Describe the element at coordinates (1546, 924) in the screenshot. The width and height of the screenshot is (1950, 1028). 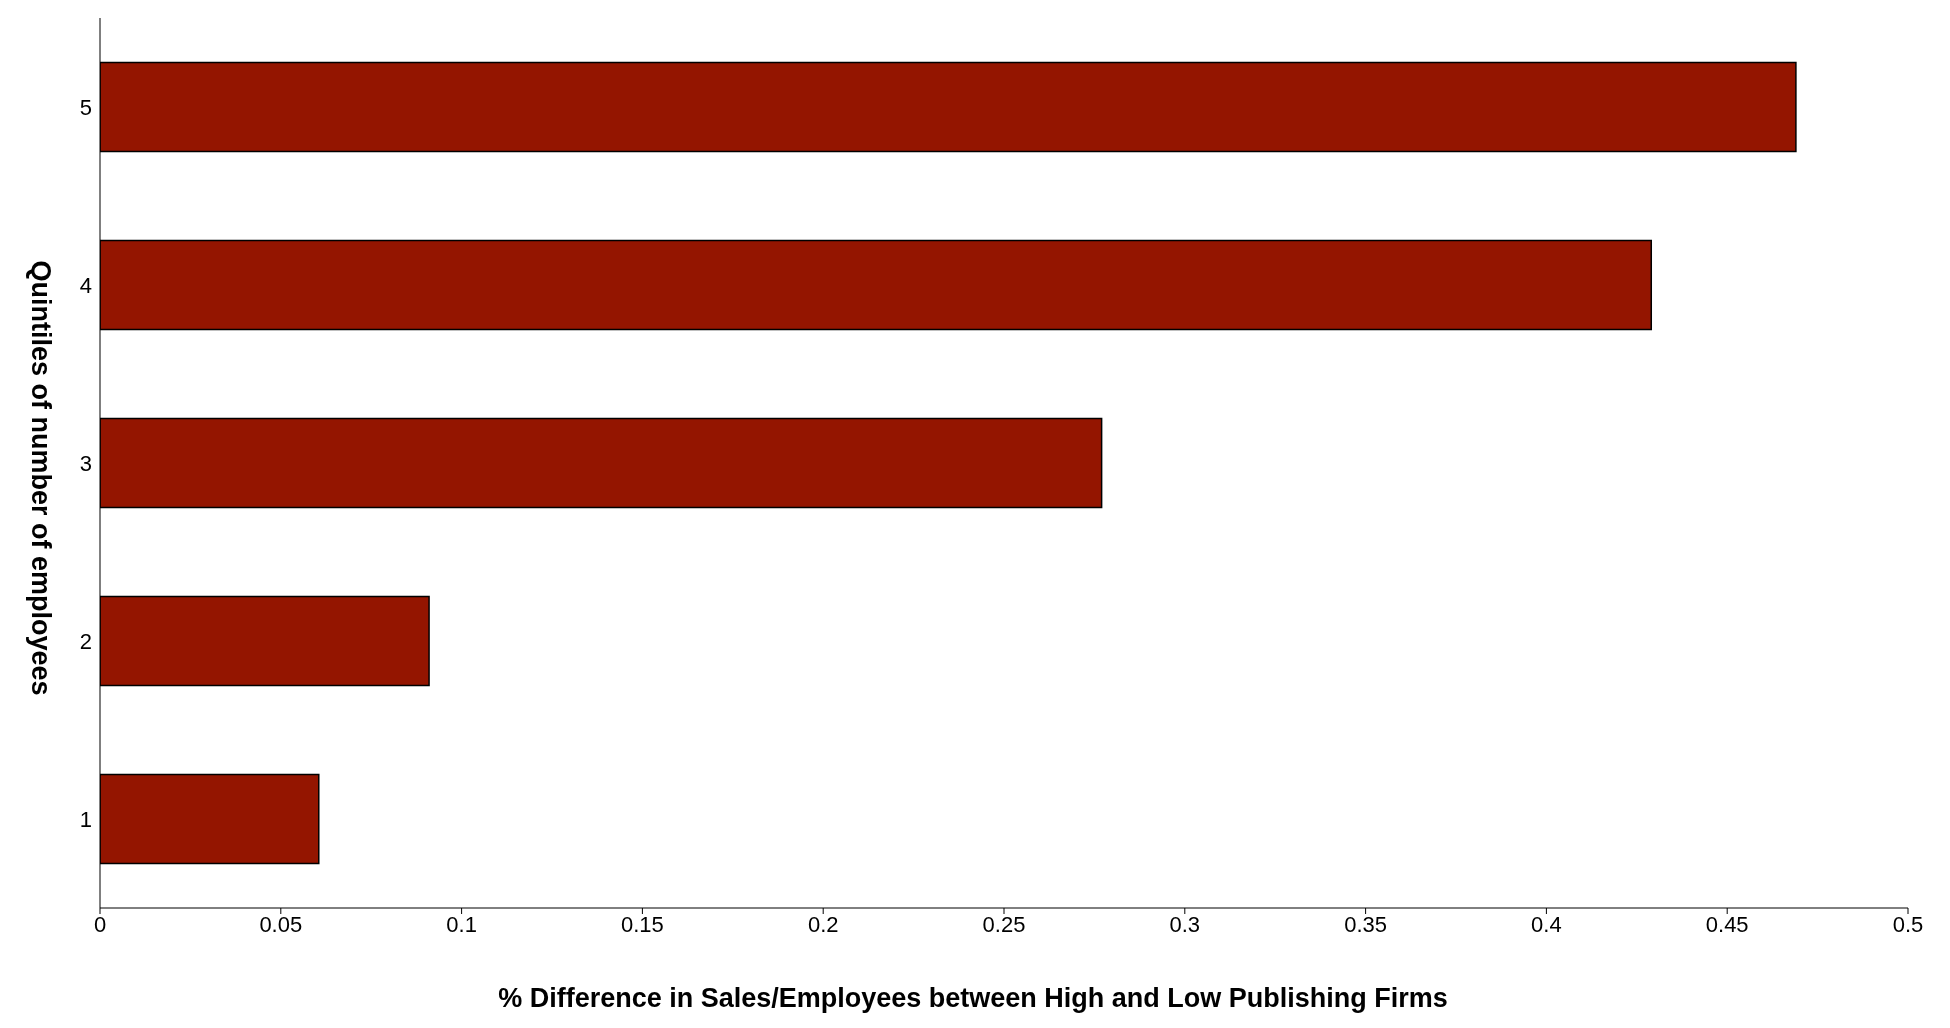
I see `x-tick-label: 0.4` at that location.